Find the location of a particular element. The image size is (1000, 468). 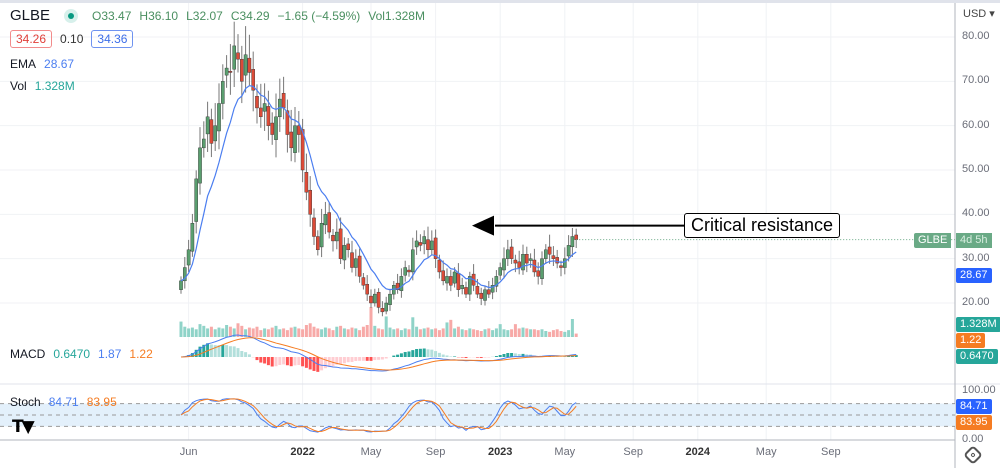

volume-tag: 1.328M is located at coordinates (978, 324).